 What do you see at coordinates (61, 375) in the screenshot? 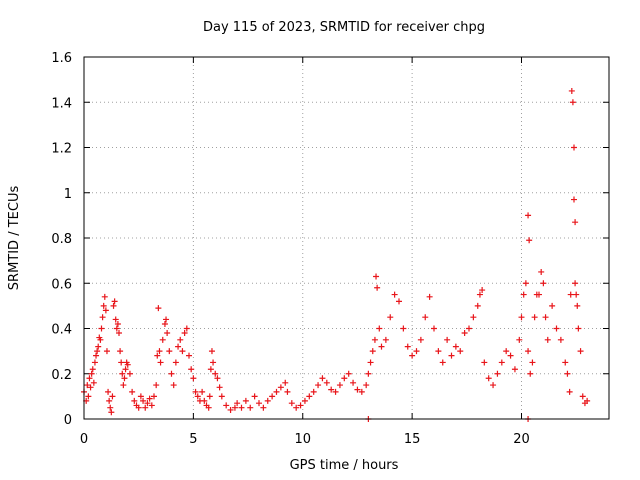
I see `y-tick-label: 0.2` at bounding box center [61, 375].